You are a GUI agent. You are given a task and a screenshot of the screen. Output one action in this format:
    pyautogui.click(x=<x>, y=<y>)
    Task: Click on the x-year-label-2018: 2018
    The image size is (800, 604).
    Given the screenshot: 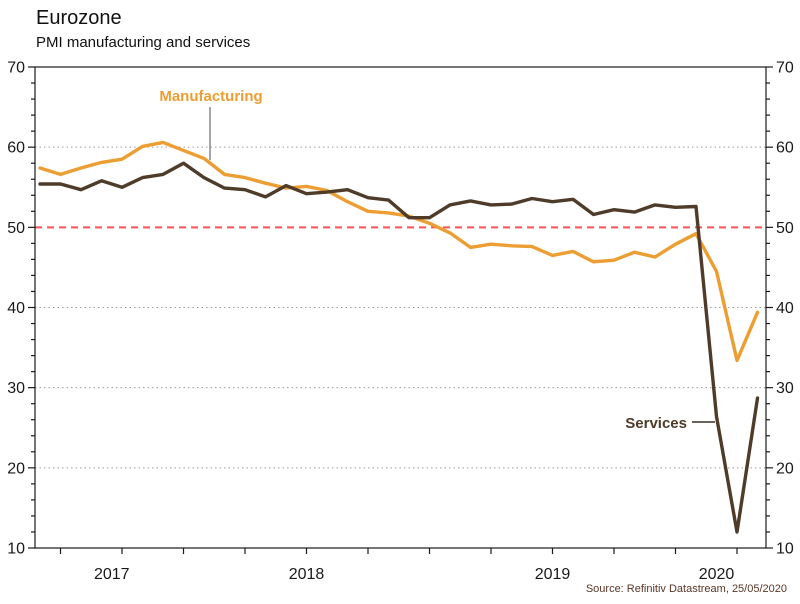 What is the action you would take?
    pyautogui.click(x=307, y=574)
    